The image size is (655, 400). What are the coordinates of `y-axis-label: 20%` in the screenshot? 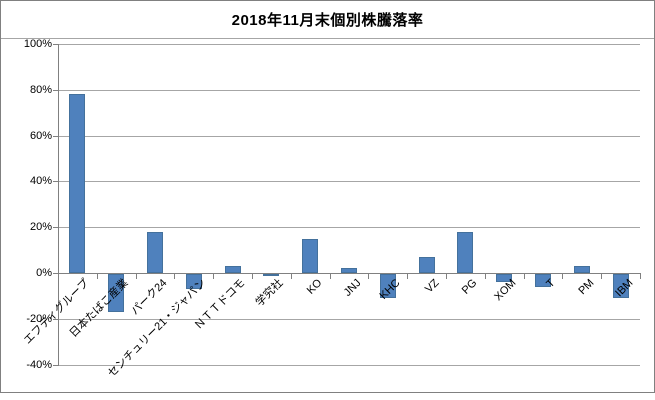 It's located at (40, 227).